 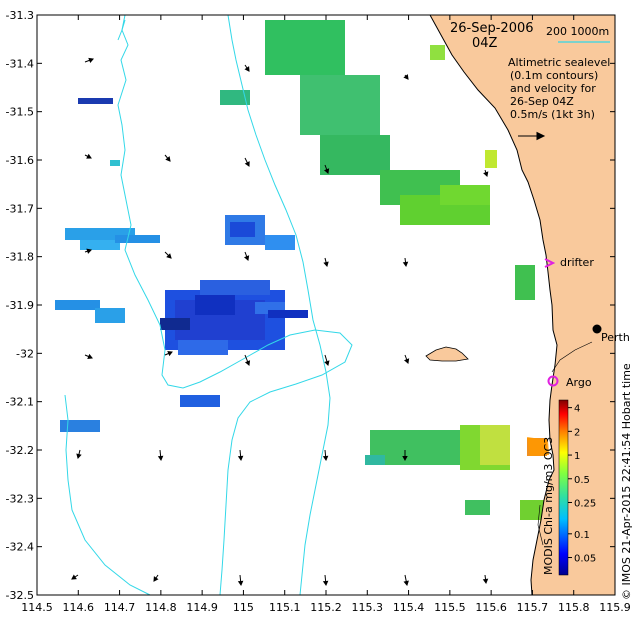 I want to click on x-tick-label: 114.6, so click(x=79, y=607).